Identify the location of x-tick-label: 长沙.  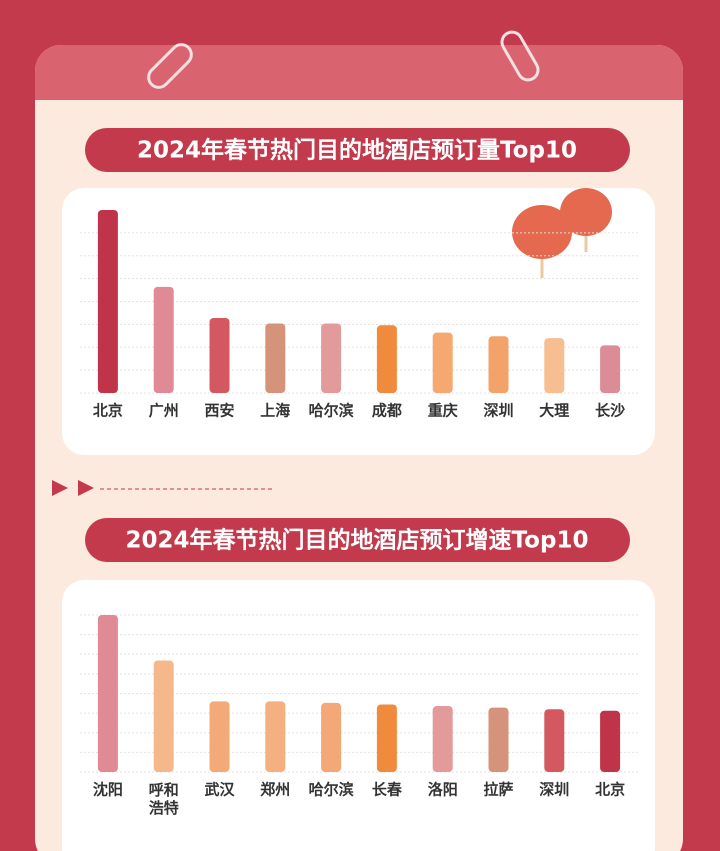
(610, 411).